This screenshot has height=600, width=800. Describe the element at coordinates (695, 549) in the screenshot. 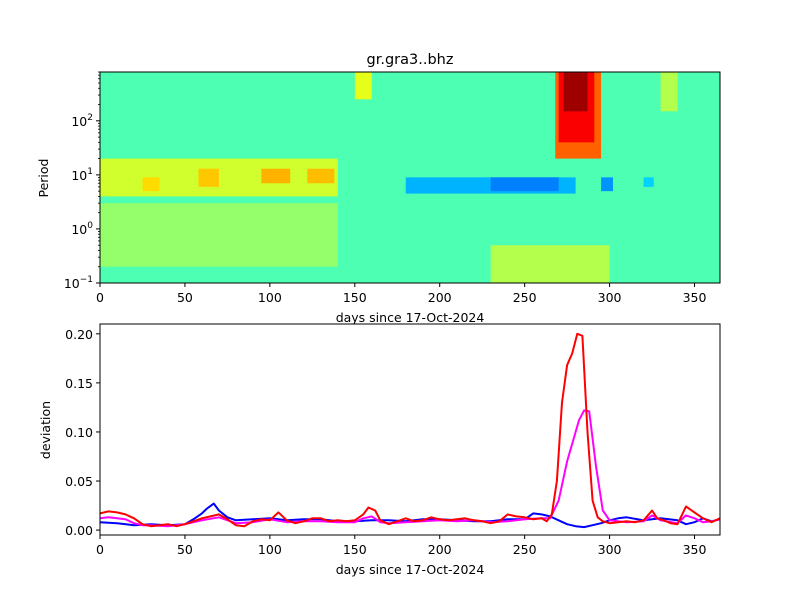

I see `line-x-tick-label: 350` at that location.